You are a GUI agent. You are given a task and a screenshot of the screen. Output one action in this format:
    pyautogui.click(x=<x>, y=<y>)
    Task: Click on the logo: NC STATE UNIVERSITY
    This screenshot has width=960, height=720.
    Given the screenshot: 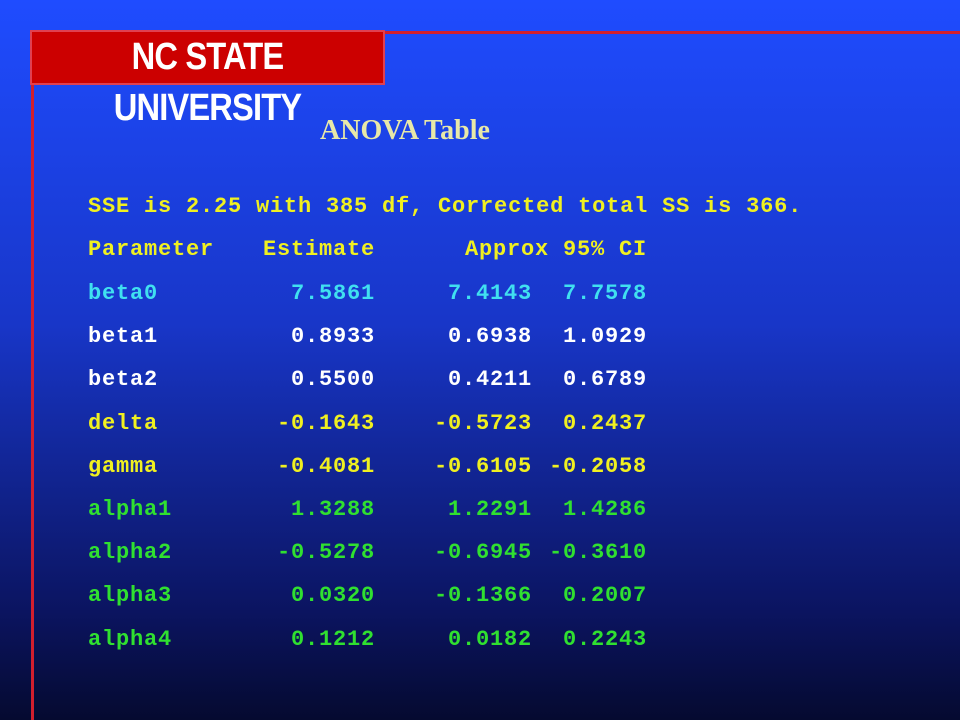 What is the action you would take?
    pyautogui.click(x=207, y=79)
    